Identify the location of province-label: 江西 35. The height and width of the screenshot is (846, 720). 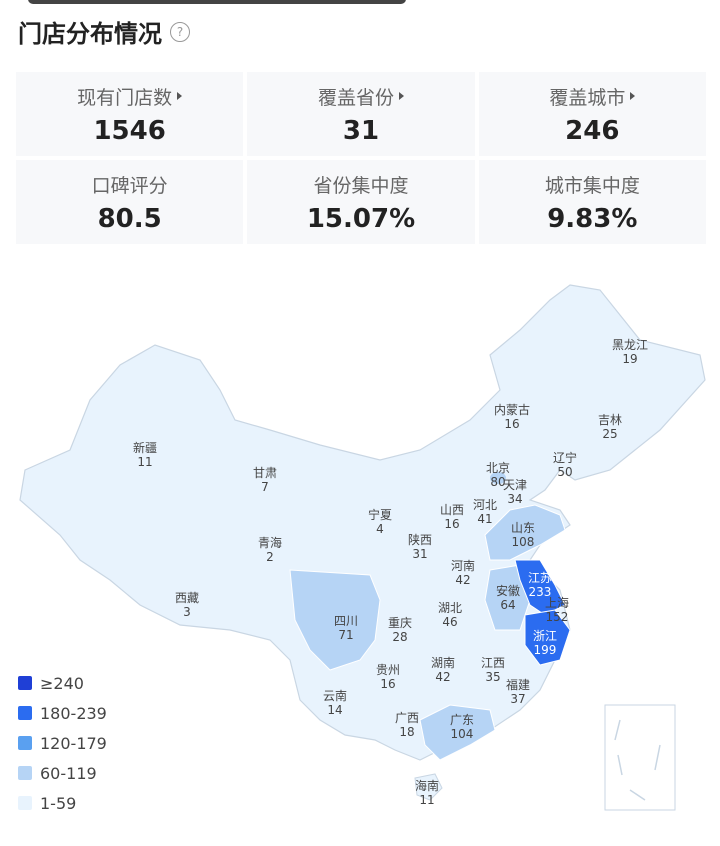
(493, 670).